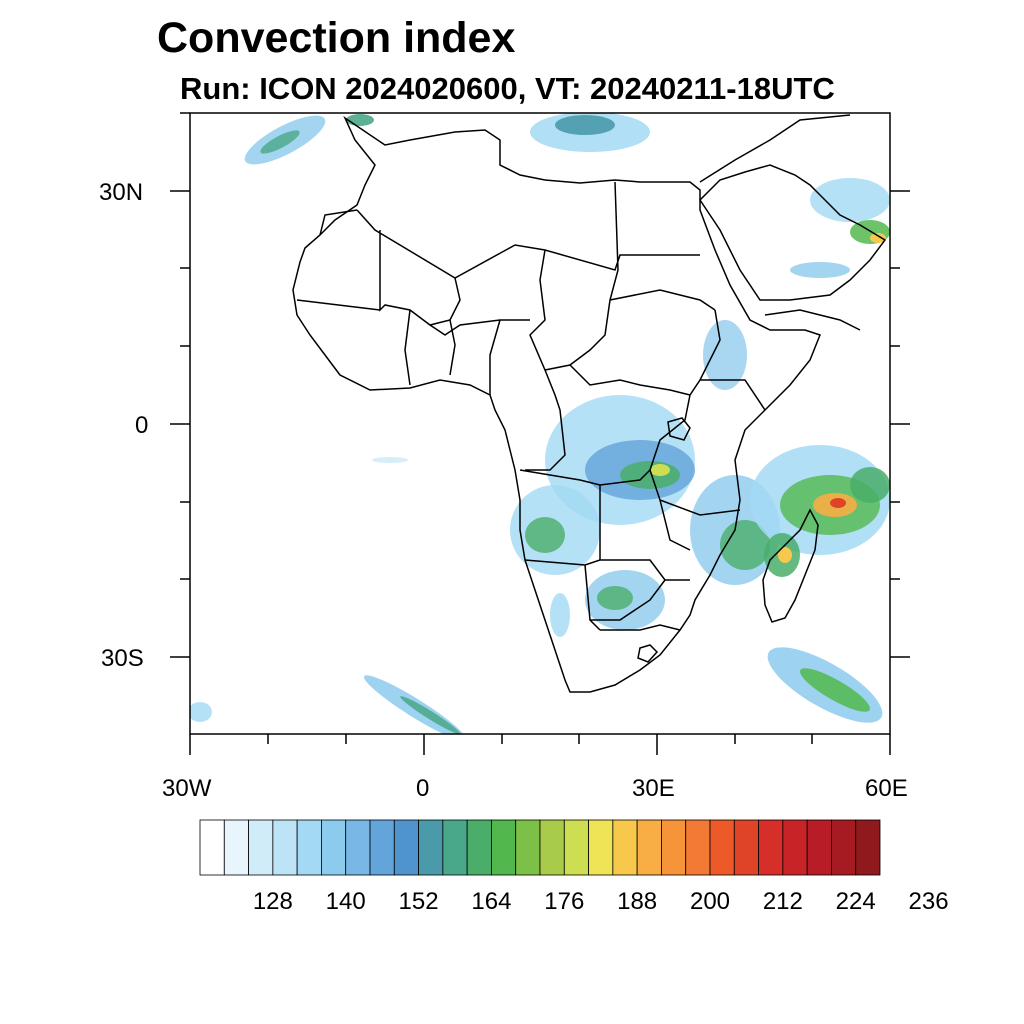  What do you see at coordinates (507, 88) in the screenshot?
I see `map-subtitle: Run: ICON 2024020600, VT: 20240211-18UTC` at bounding box center [507, 88].